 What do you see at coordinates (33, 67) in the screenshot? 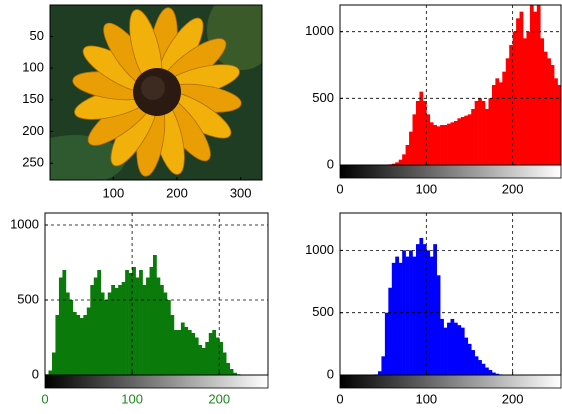
I see `y-tick-label: 100` at bounding box center [33, 67].